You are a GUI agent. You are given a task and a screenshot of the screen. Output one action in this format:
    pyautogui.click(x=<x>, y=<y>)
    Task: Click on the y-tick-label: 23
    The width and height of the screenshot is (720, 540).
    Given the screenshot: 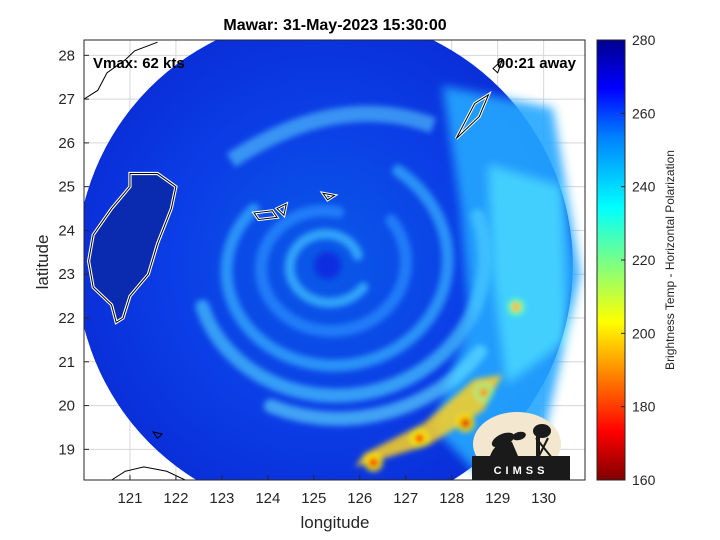 What is the action you would take?
    pyautogui.click(x=66, y=274)
    